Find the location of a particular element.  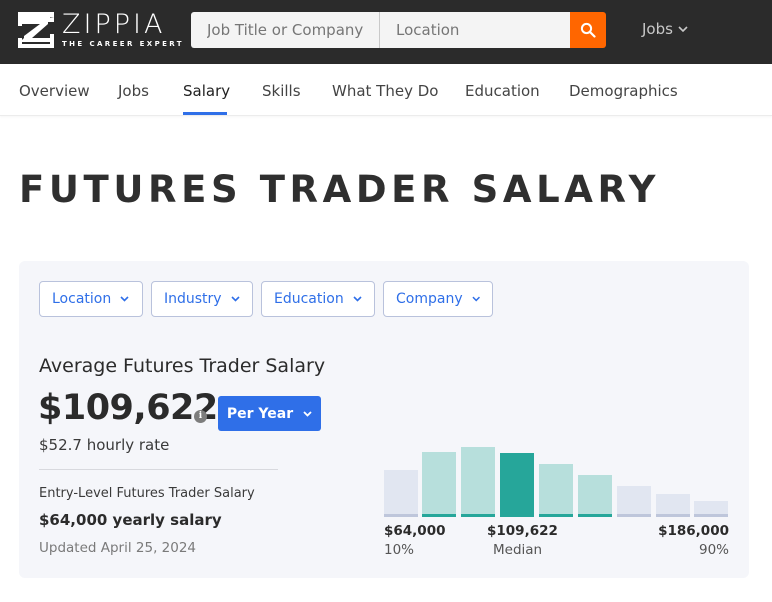

divider is located at coordinates (158, 469).